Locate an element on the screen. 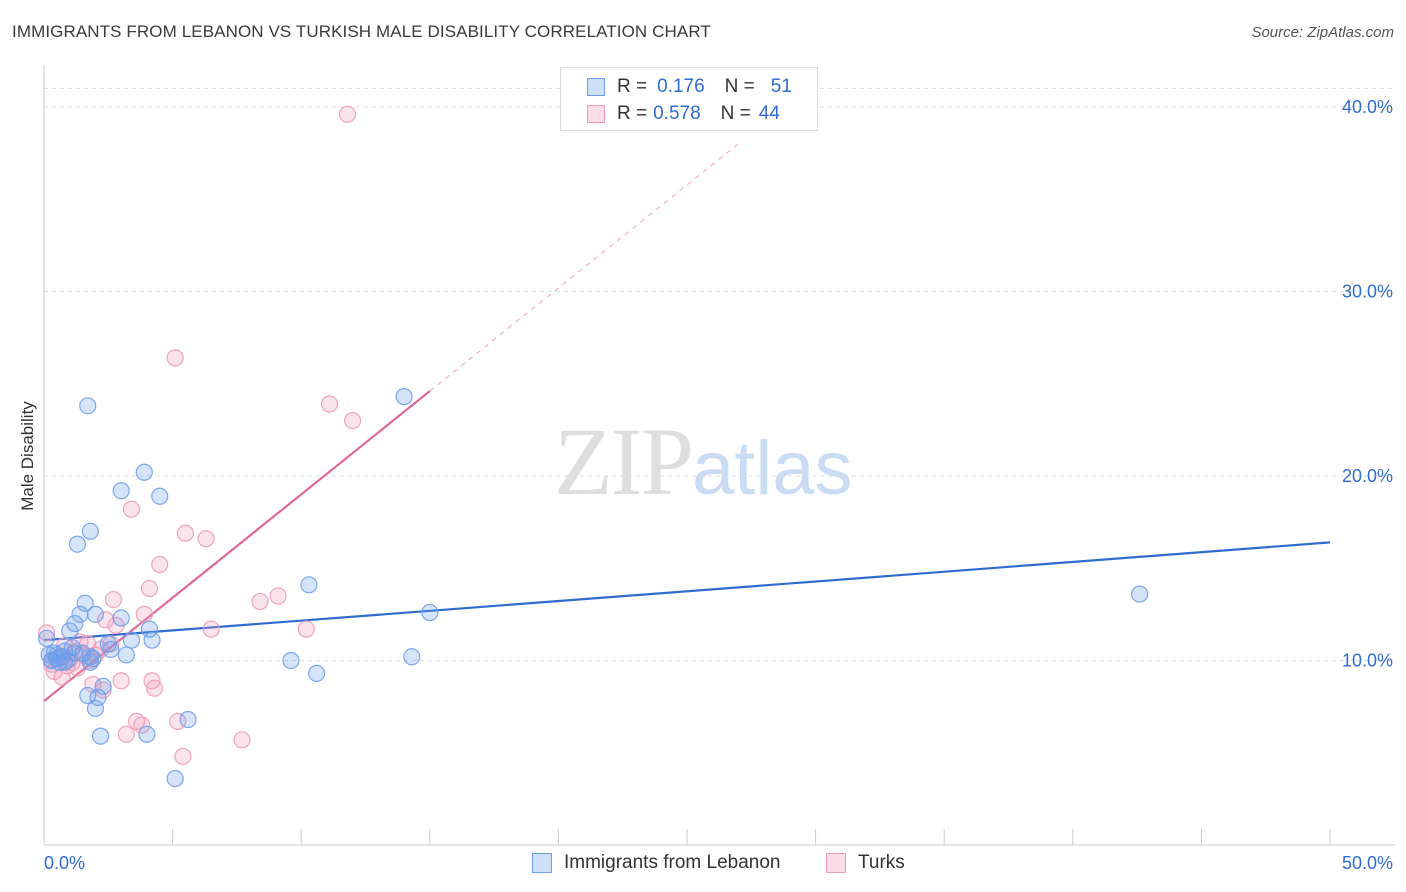 Image resolution: width=1406 pixels, height=892 pixels. bottom-legend-turks: Turks is located at coordinates (865, 863).